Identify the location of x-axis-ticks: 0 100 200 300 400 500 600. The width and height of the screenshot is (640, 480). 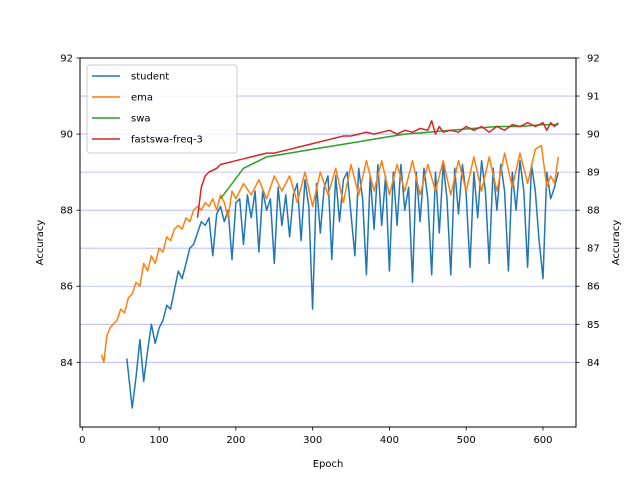
(316, 436).